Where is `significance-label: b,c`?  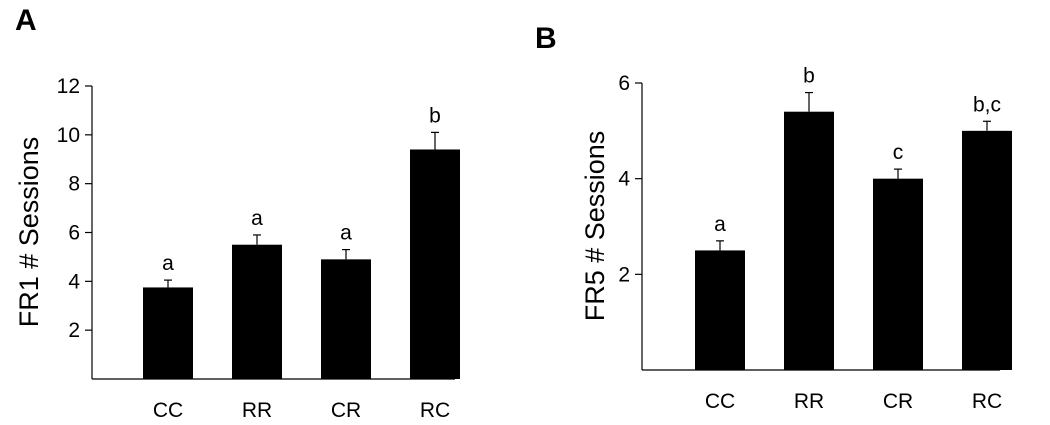
significance-label: b,c is located at coordinates (987, 104).